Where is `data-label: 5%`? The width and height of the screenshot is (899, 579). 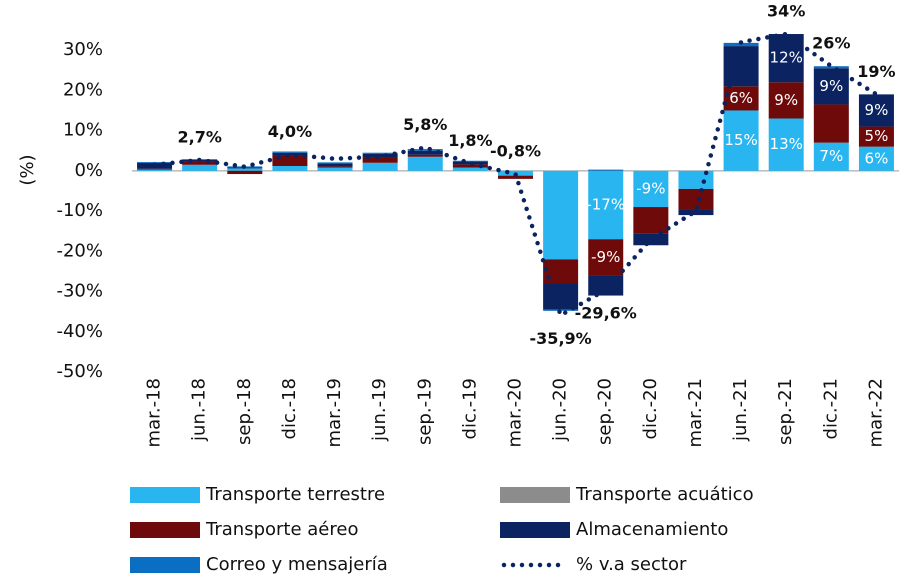 data-label: 5% is located at coordinates (877, 136).